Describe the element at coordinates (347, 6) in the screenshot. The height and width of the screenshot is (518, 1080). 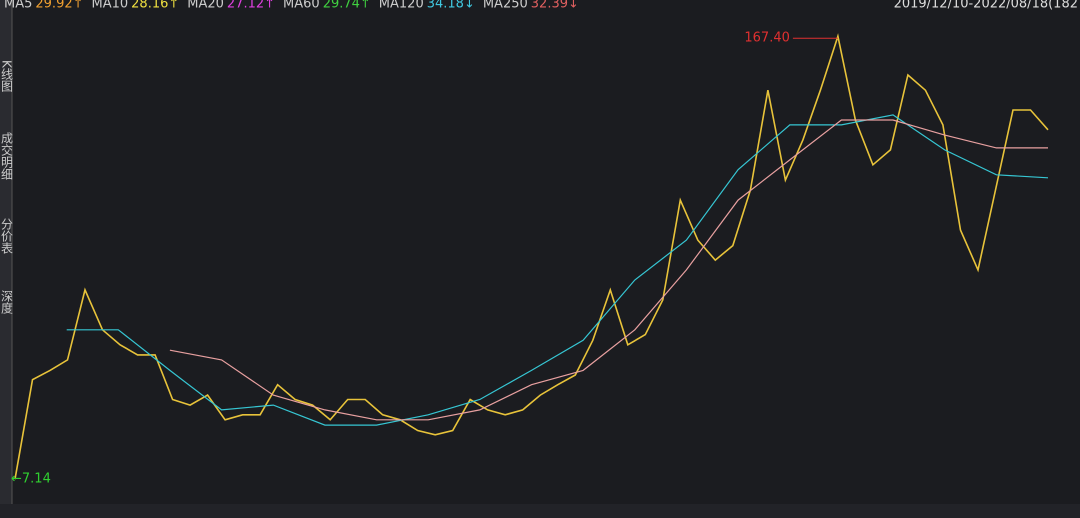
I see `ma-value: 29.74↑` at that location.